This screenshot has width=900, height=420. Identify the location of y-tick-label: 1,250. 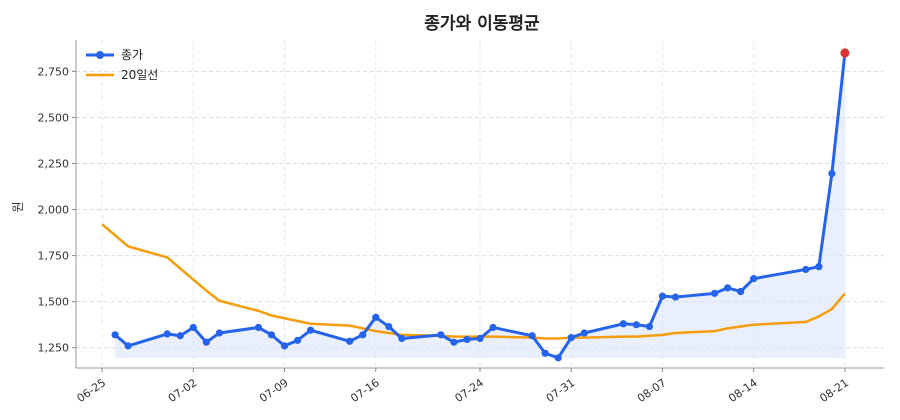
(54, 348).